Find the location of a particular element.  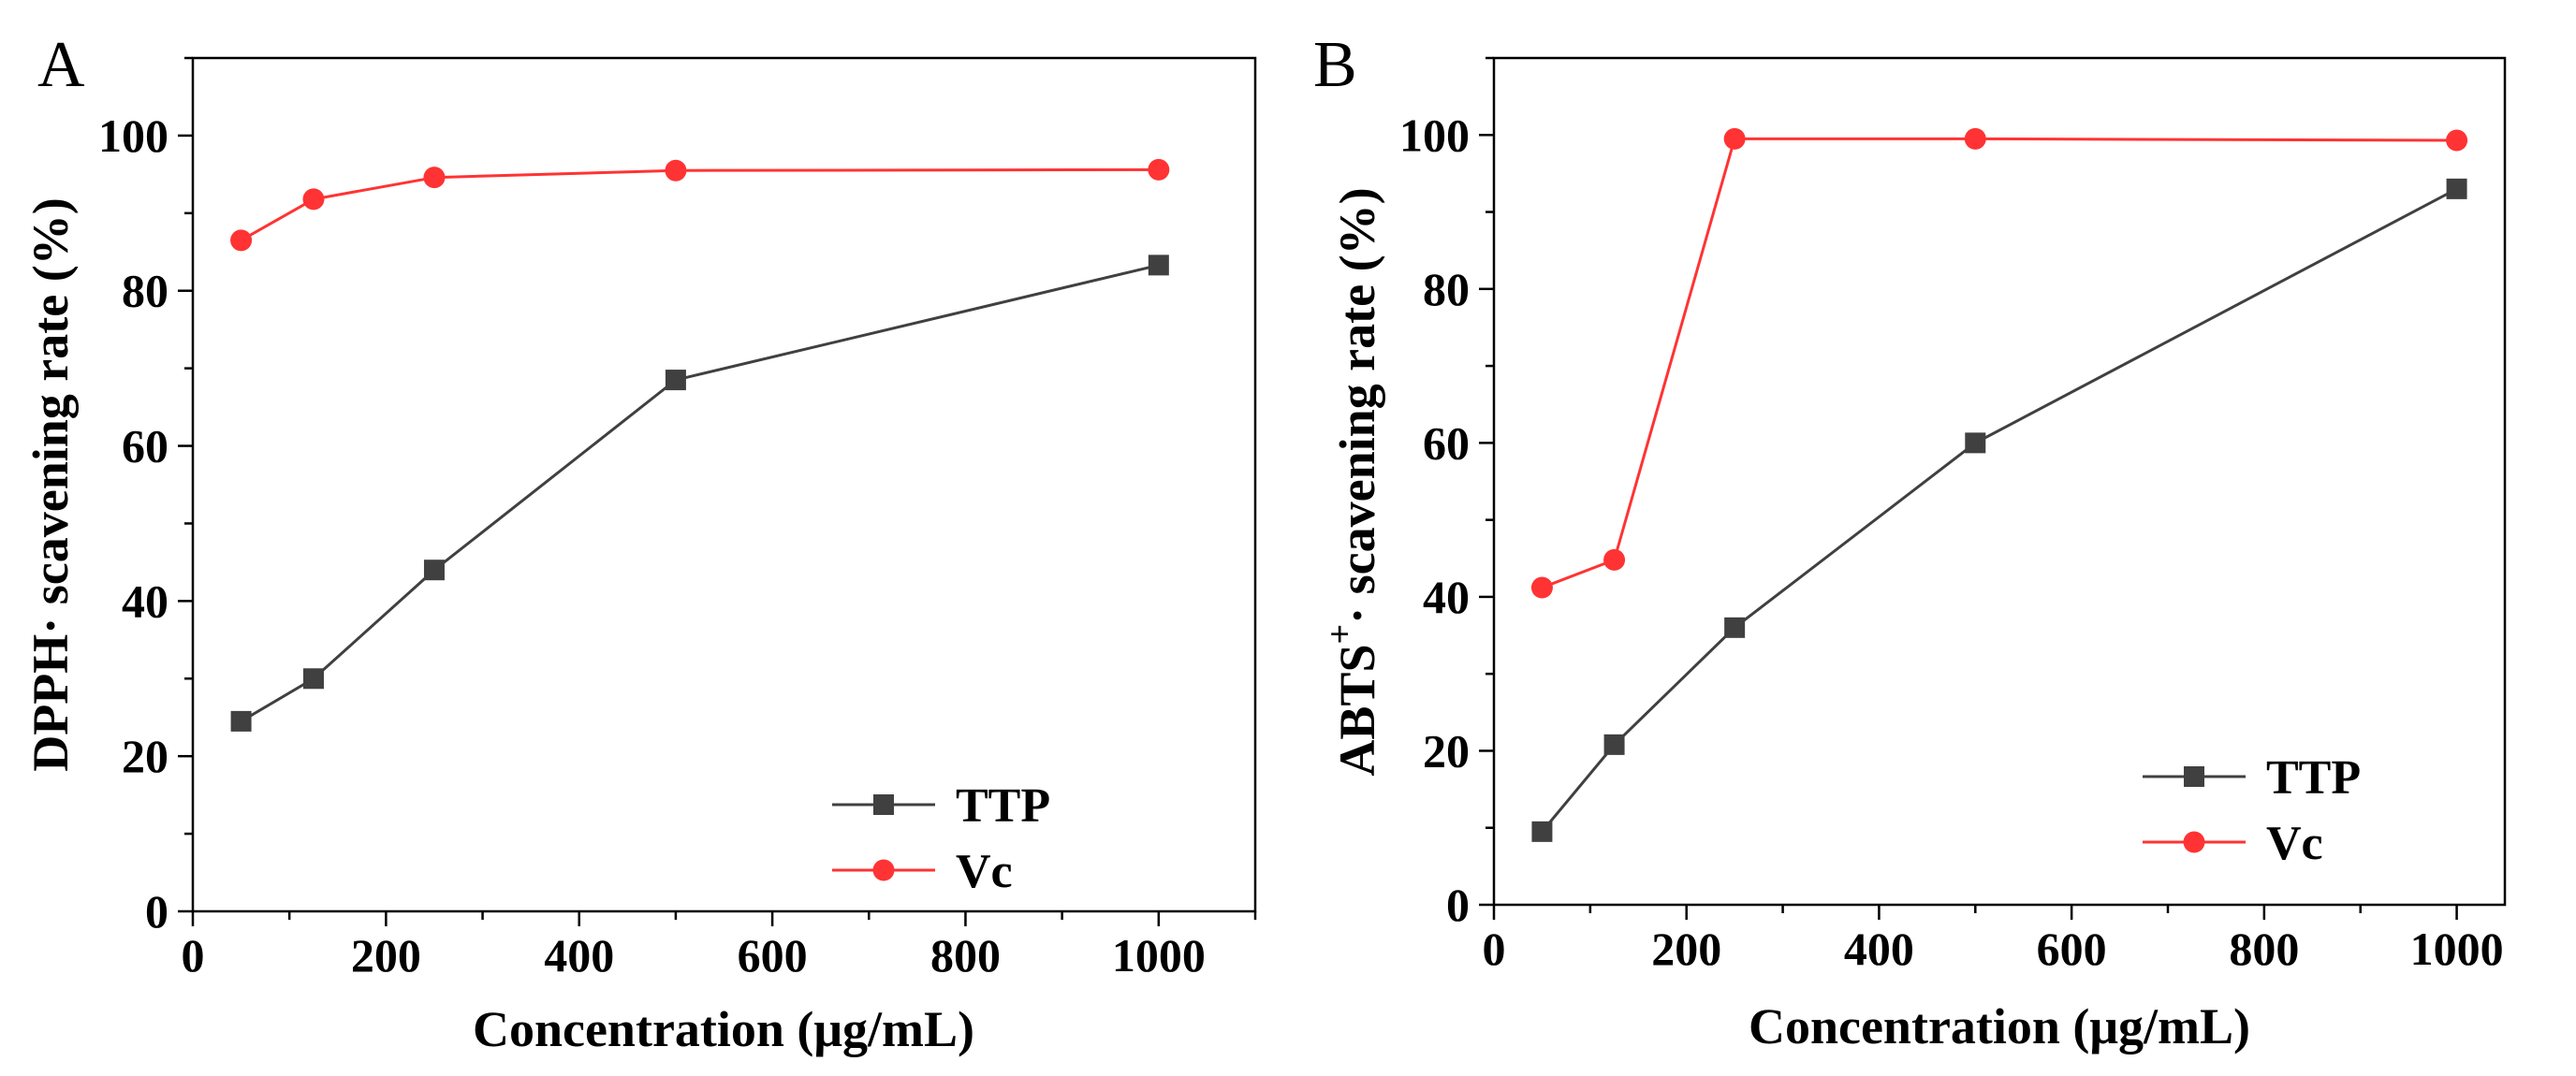

panel-letter-b: B is located at coordinates (1335, 65).